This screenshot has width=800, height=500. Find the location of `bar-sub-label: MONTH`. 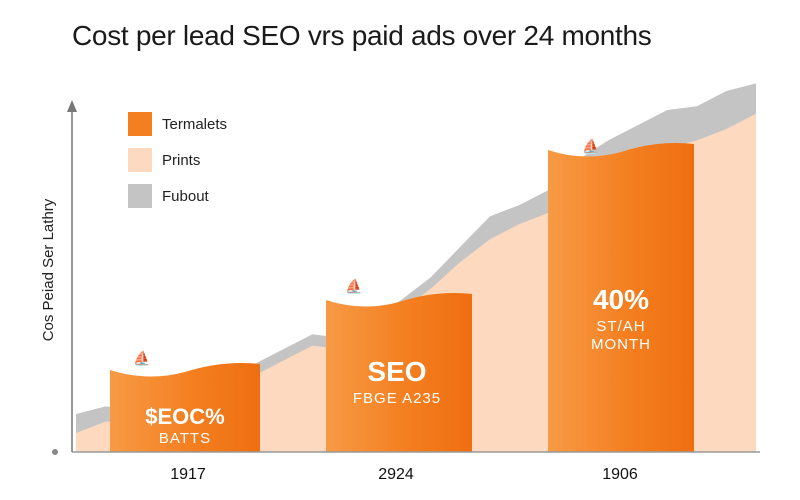

bar-sub-label: MONTH is located at coordinates (621, 344).